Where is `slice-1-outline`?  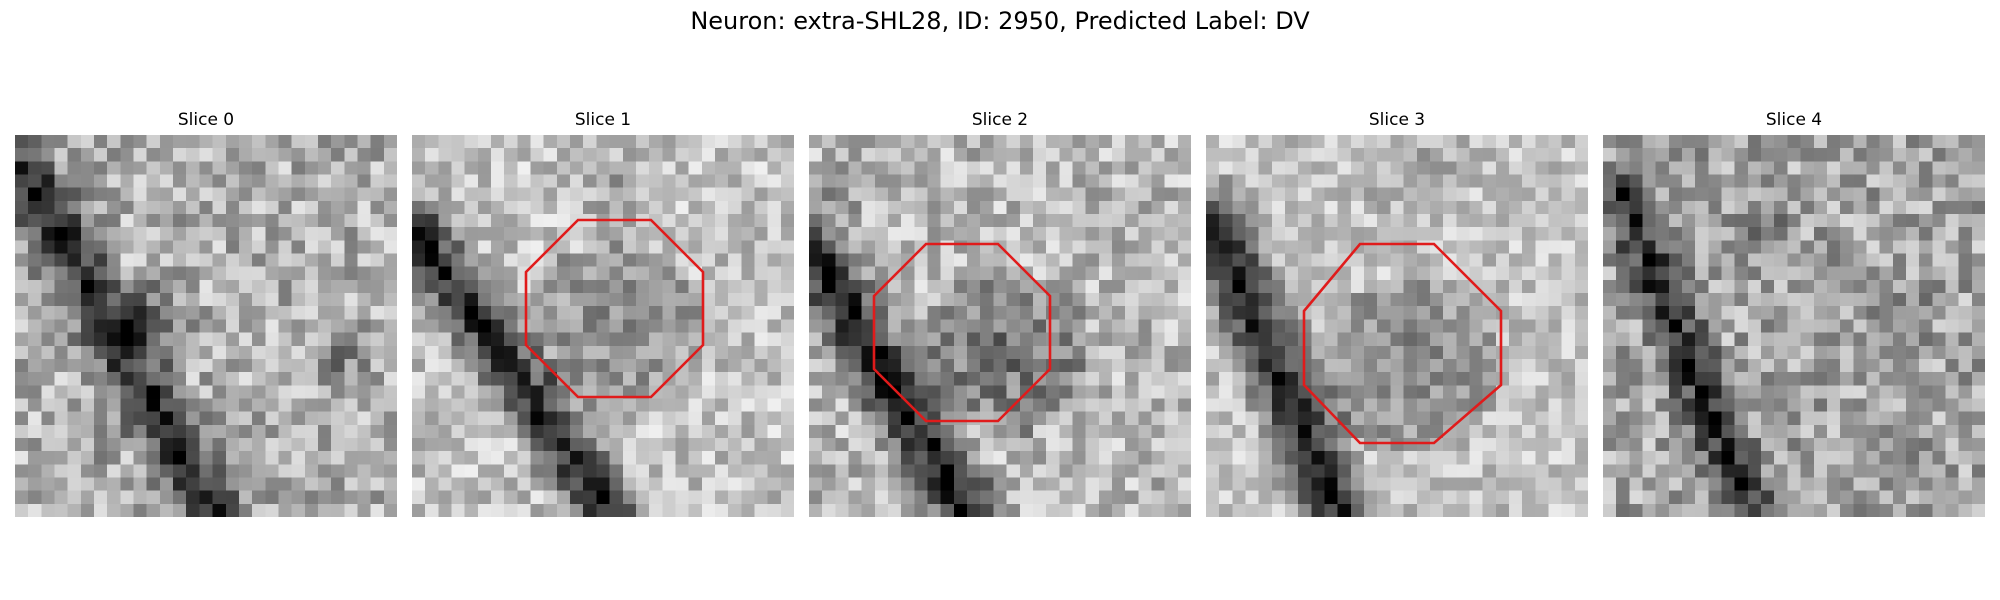 slice-1-outline is located at coordinates (614, 308).